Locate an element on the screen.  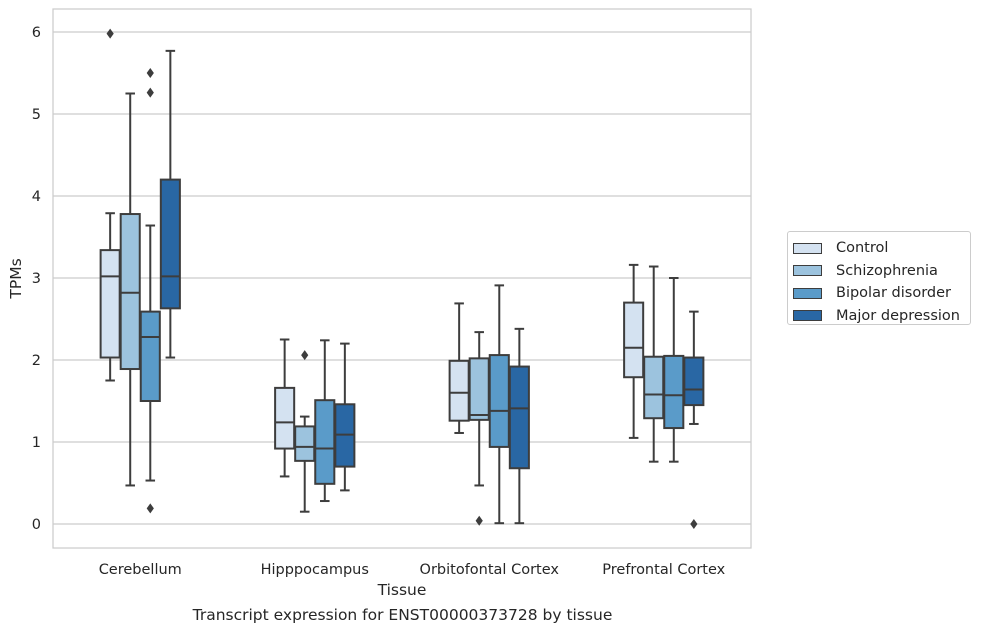
y-tick-label: 3 is located at coordinates (36, 279).